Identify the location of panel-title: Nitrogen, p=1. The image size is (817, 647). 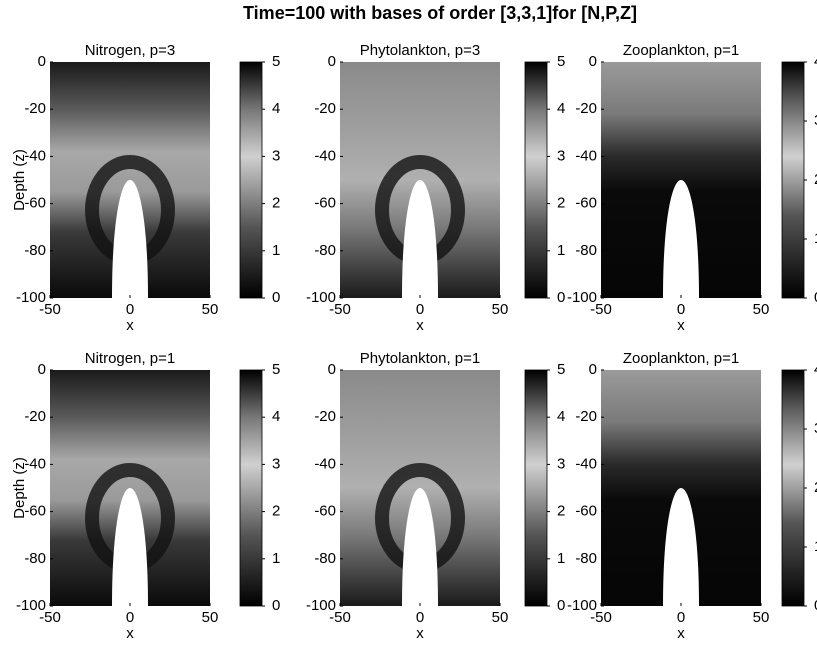
(130, 358).